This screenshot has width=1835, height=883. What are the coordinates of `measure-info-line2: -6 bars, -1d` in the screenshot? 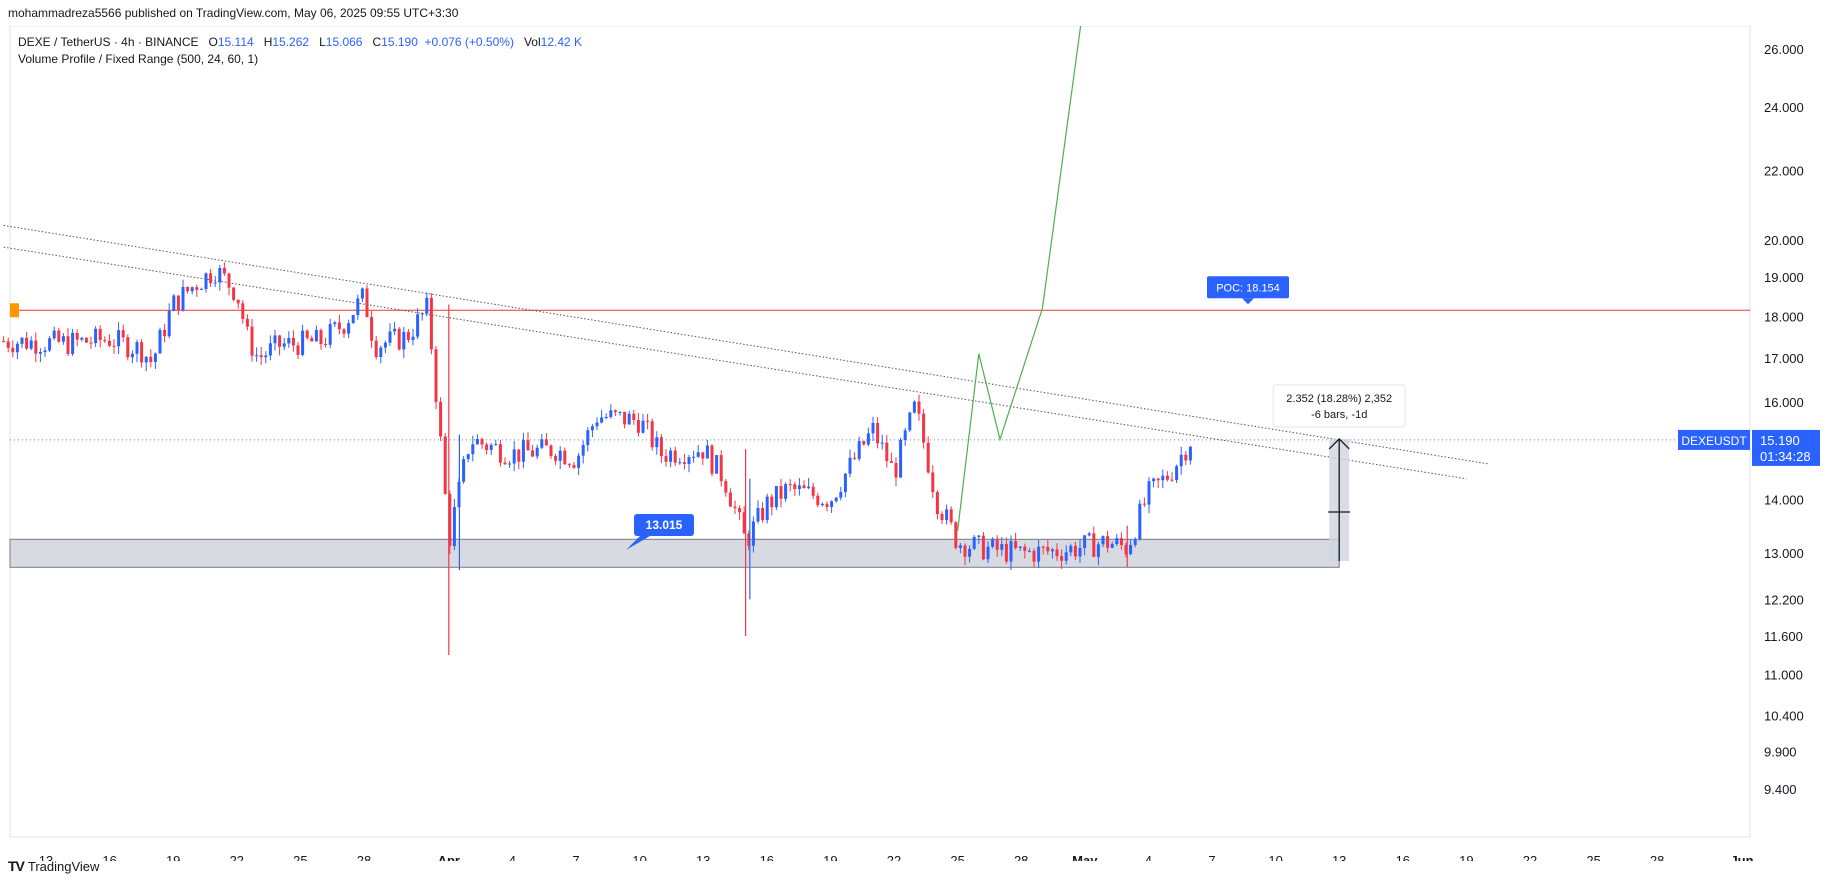 It's located at (1339, 415).